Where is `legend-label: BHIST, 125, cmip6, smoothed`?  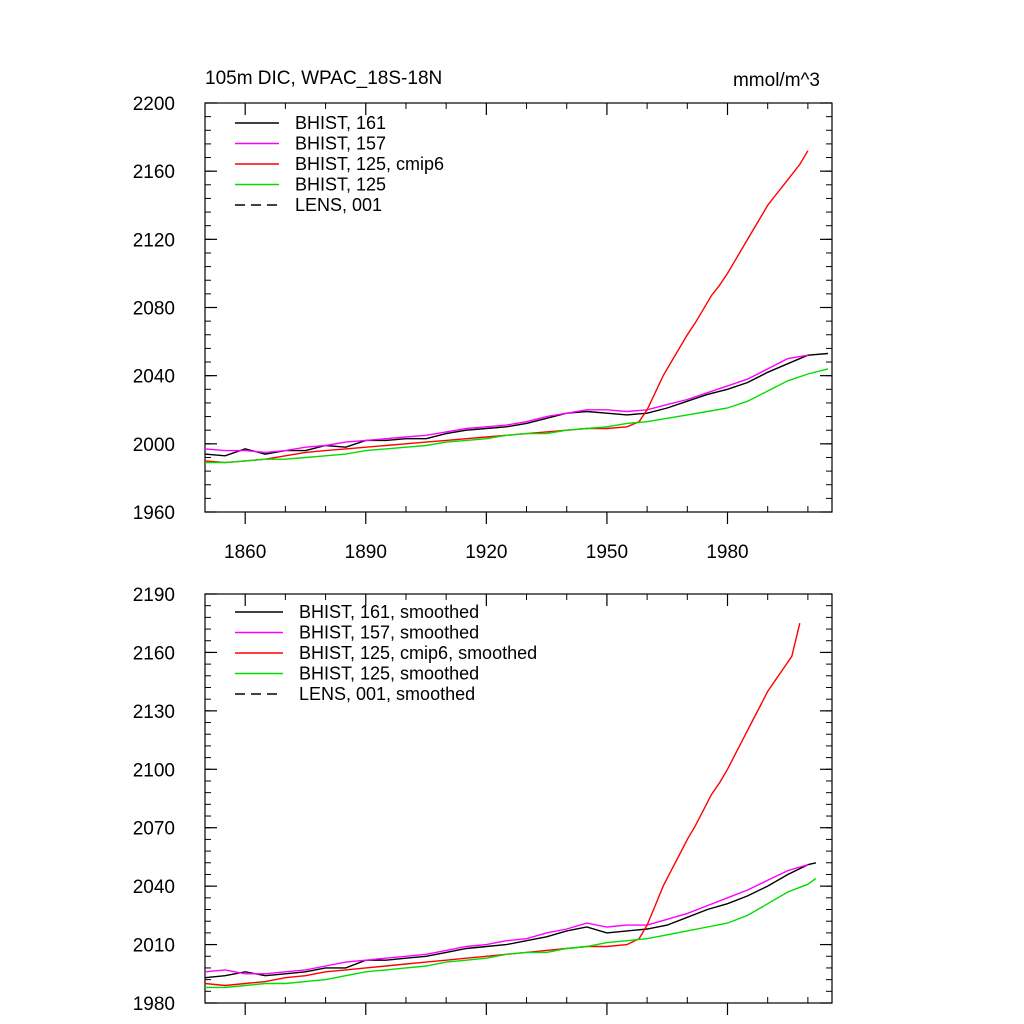
legend-label: BHIST, 125, cmip6, smoothed is located at coordinates (418, 653).